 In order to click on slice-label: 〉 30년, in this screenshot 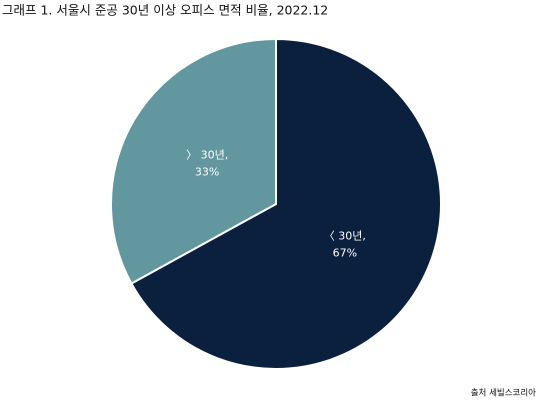, I will do `click(207, 154)`.